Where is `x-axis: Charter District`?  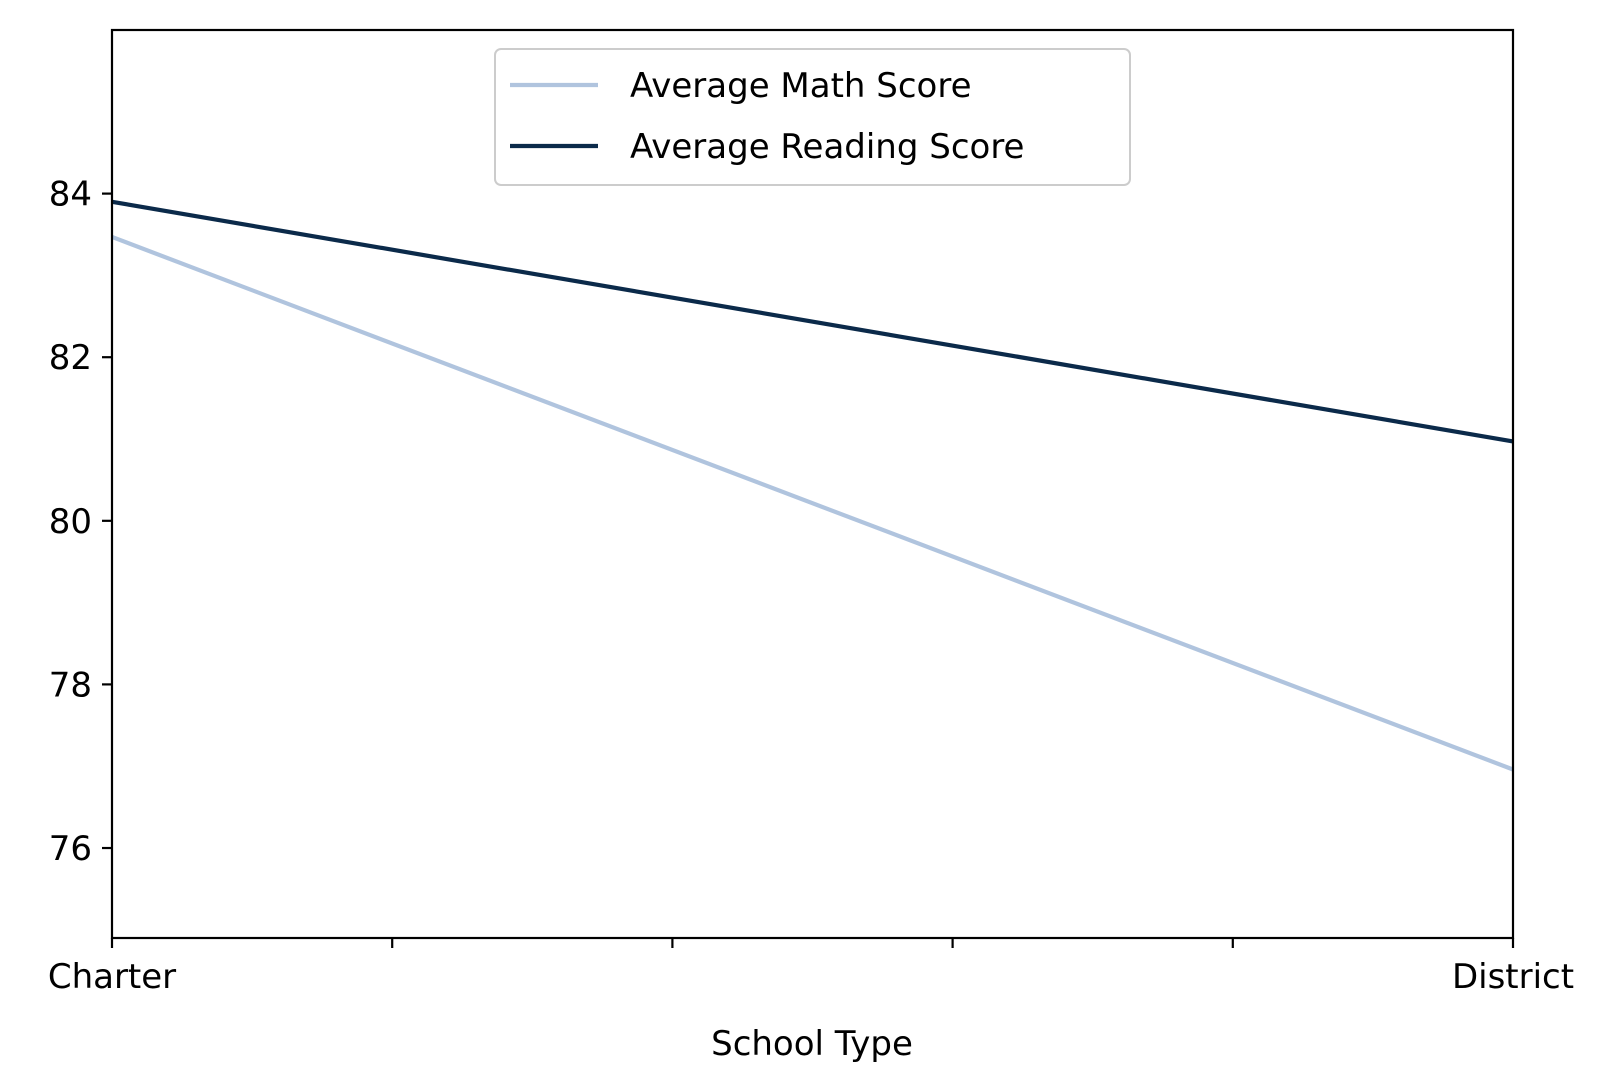 x-axis: Charter District is located at coordinates (811, 967).